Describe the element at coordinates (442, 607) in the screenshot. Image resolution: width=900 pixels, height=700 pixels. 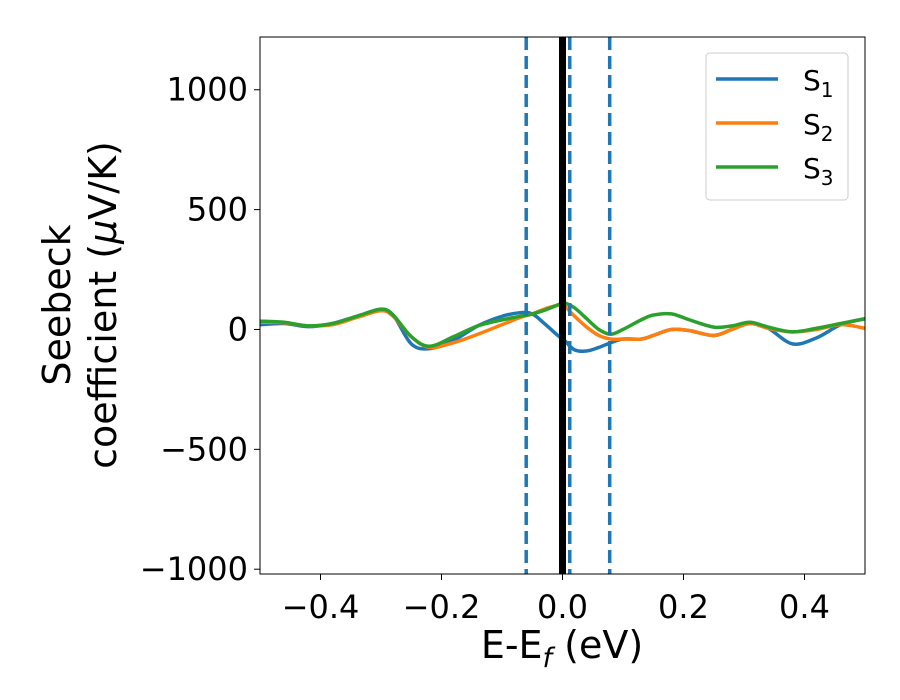
I see `x-tick-label: −0.2` at that location.